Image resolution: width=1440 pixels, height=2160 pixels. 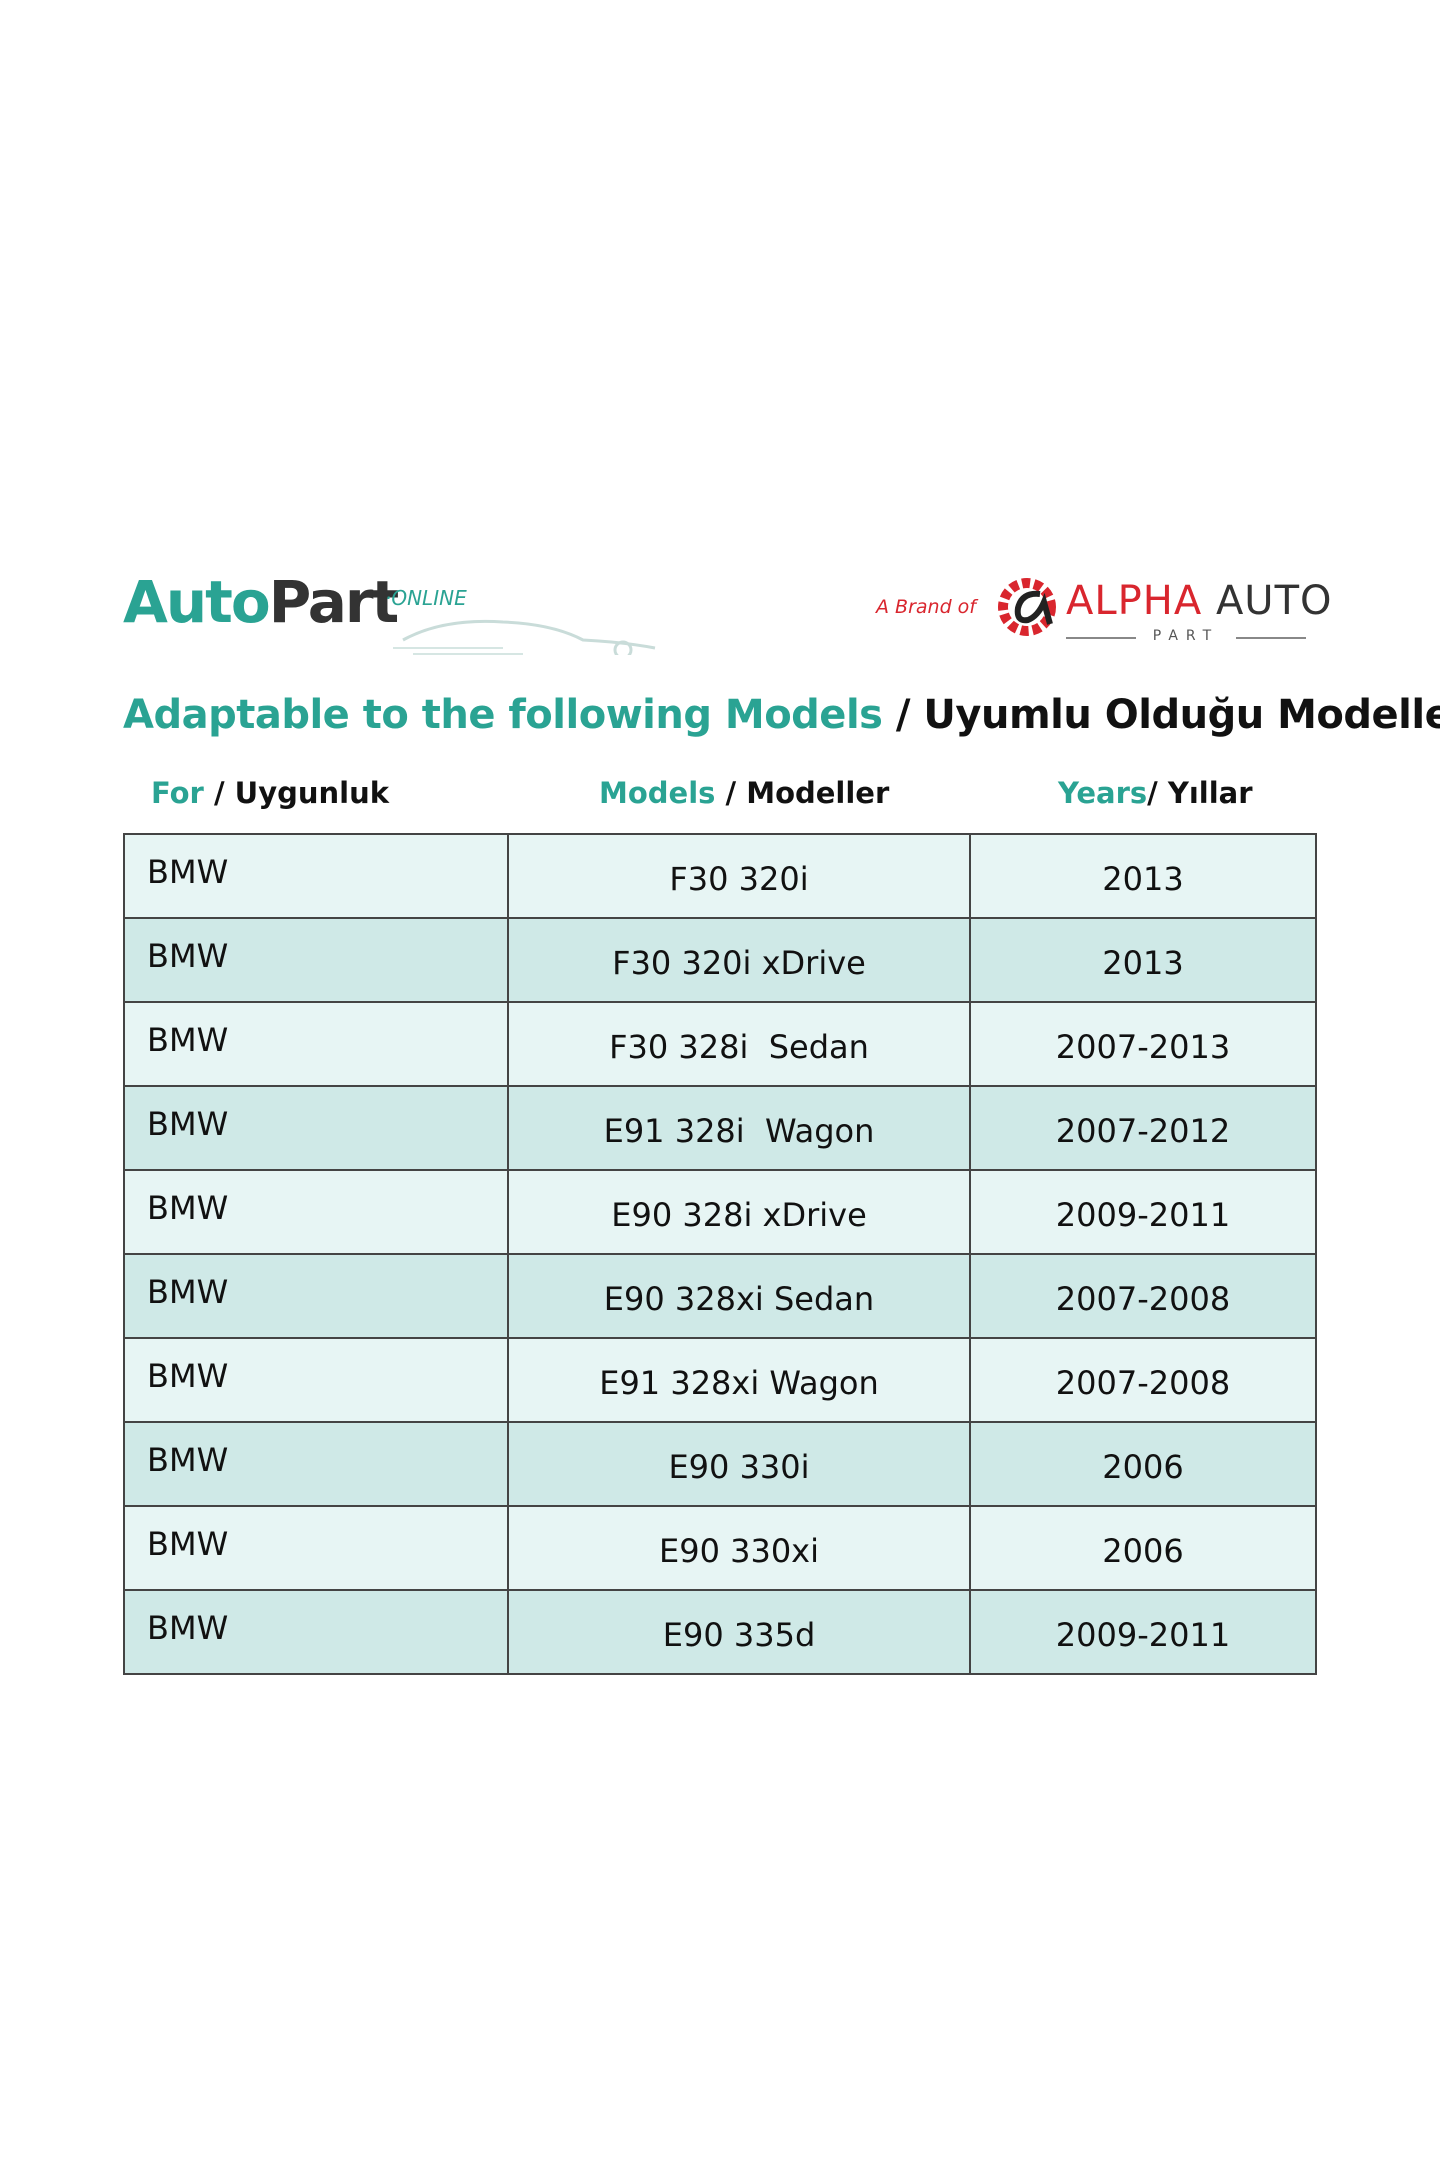 I want to click on logo-word-part: Part, so click(x=333, y=602).